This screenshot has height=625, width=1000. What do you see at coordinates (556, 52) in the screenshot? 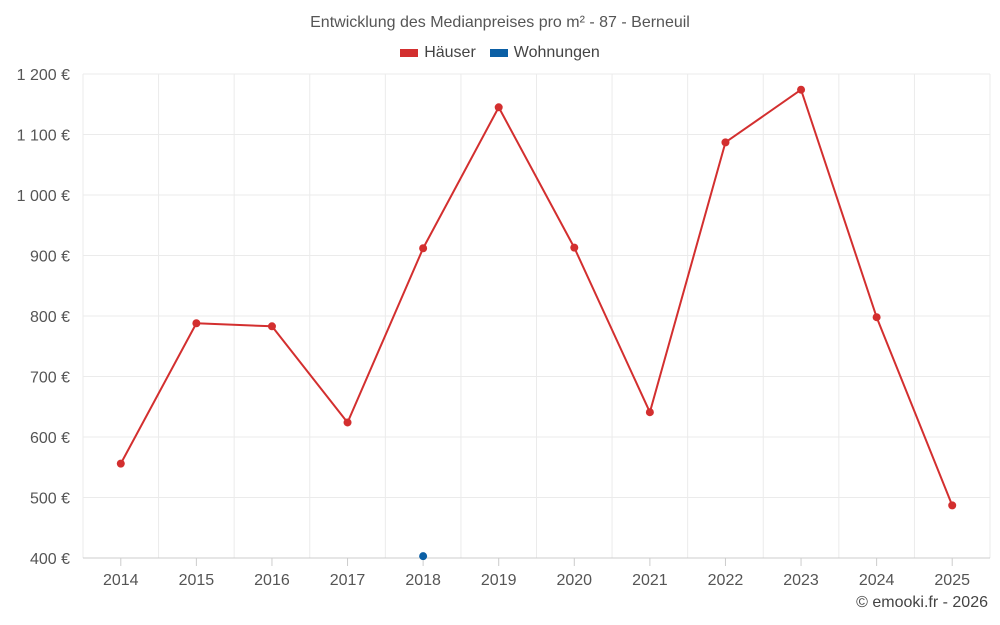
I see `legend-label-wohnungen: Wohnungen` at bounding box center [556, 52].